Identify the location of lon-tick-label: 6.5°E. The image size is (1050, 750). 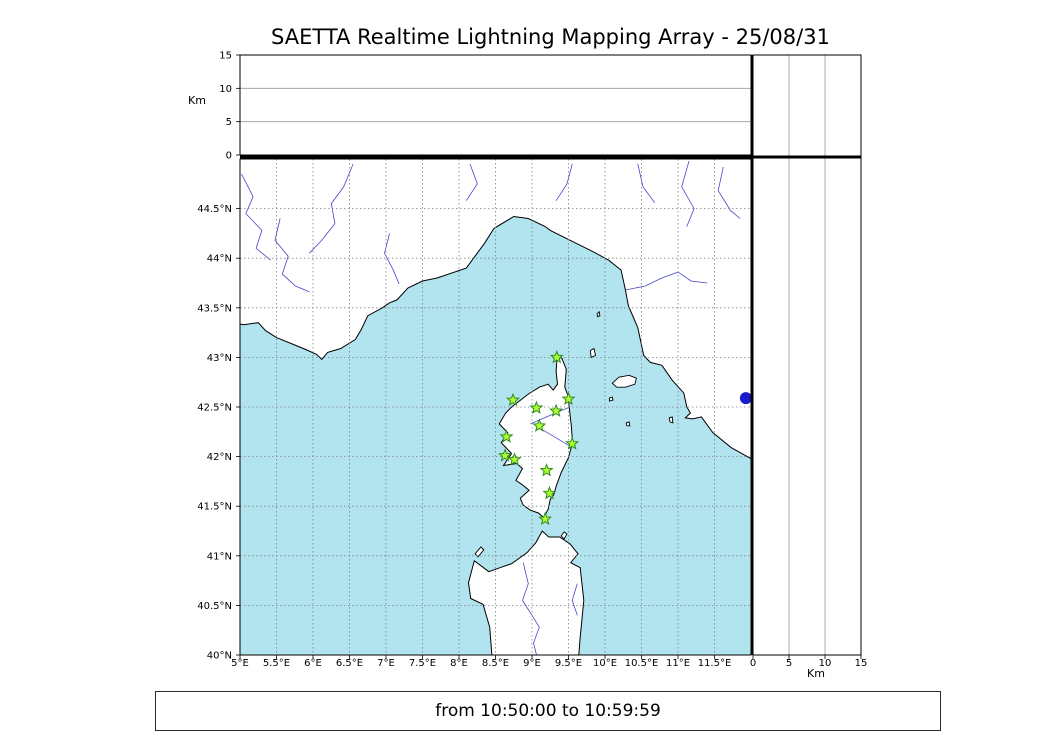
(349, 663).